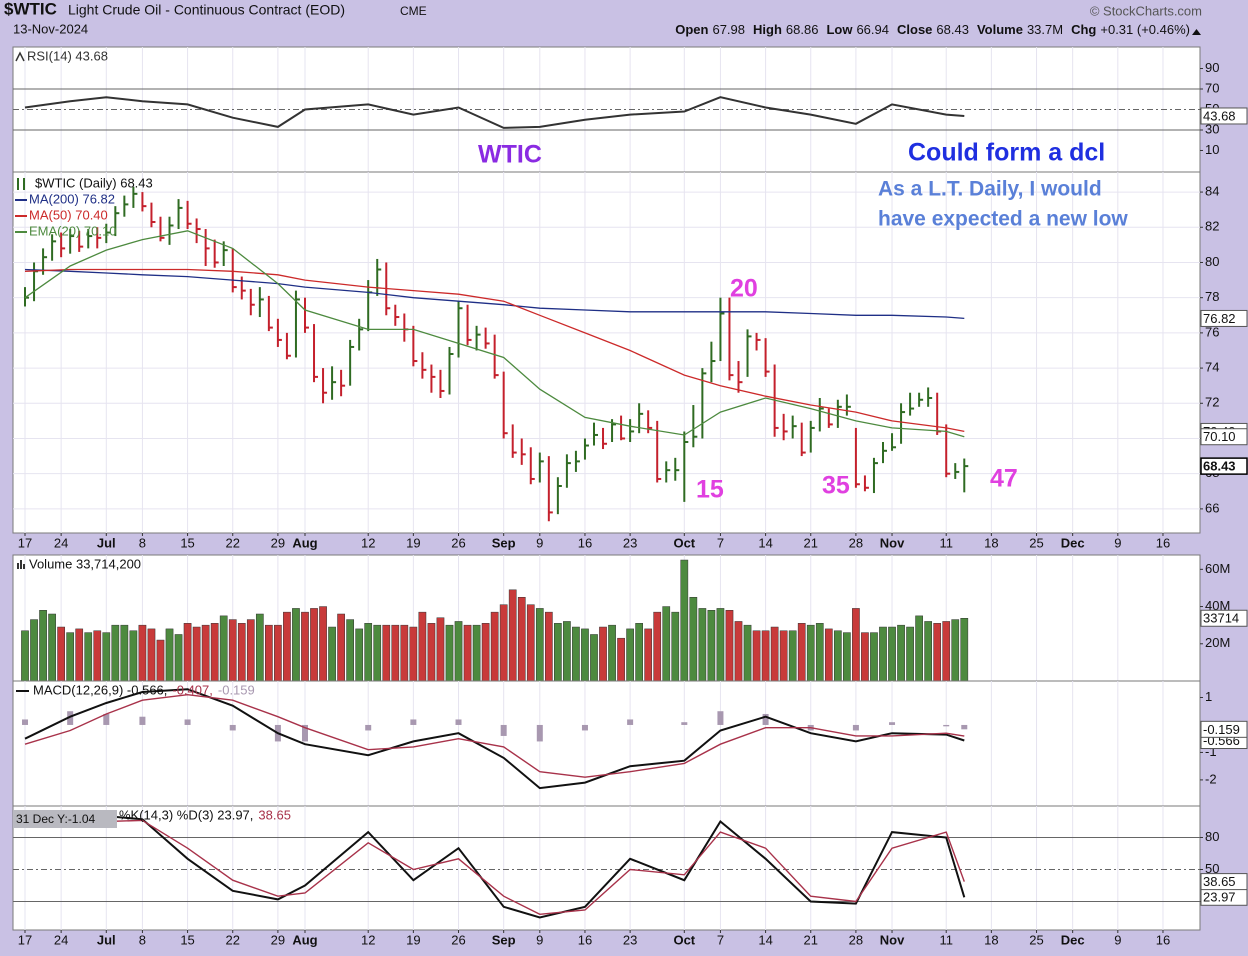  What do you see at coordinates (952, 29) in the screenshot?
I see `quote-value: 68.43` at bounding box center [952, 29].